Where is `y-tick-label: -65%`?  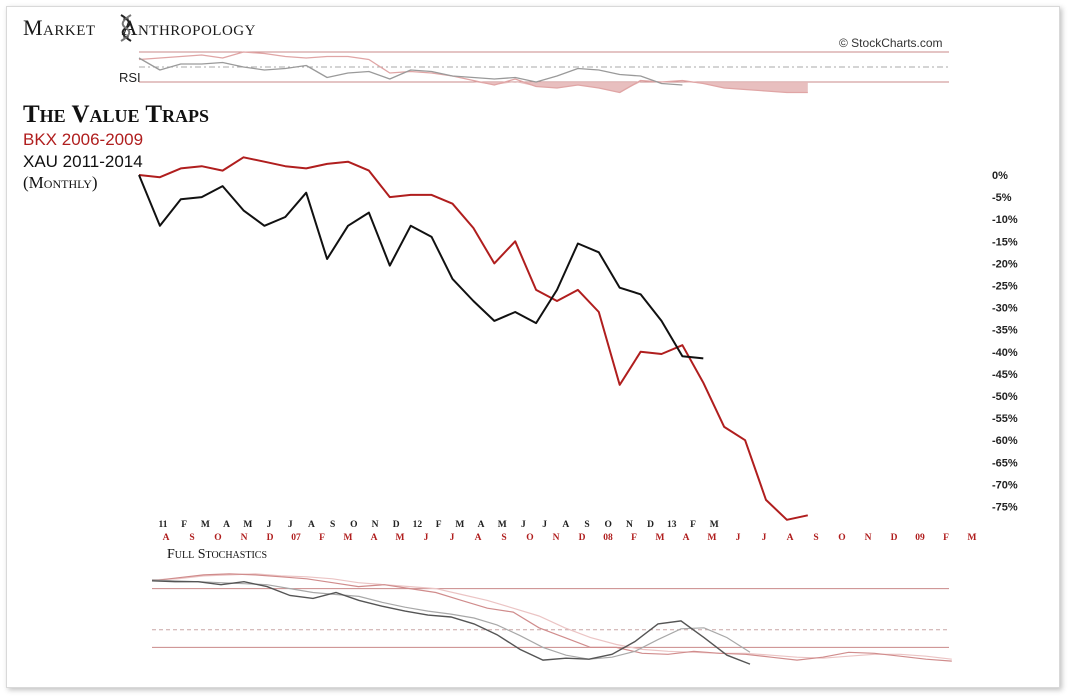 y-tick-label: -65% is located at coordinates (1005, 463).